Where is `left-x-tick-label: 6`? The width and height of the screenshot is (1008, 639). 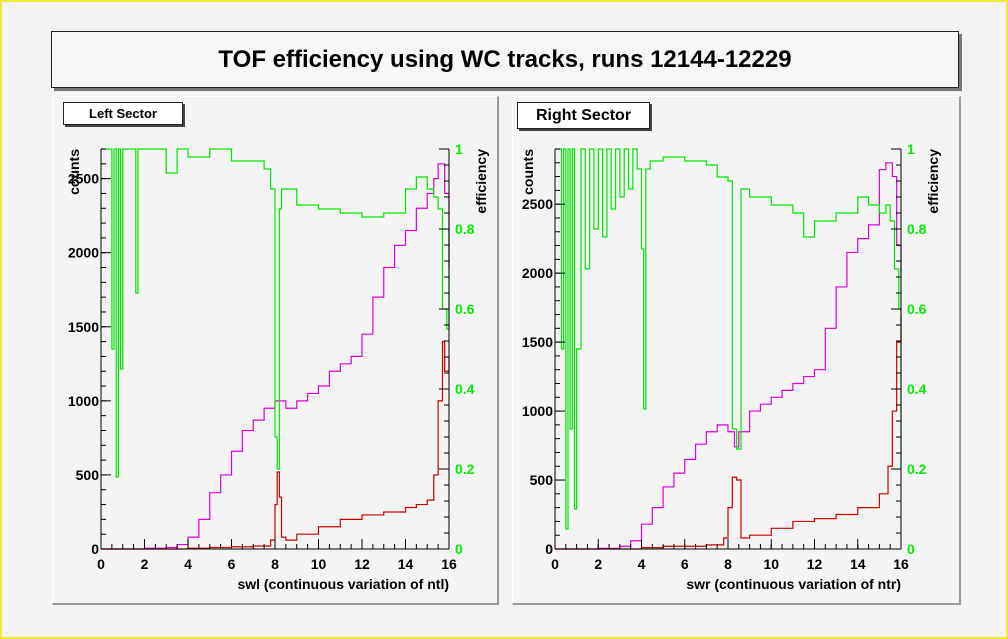 left-x-tick-label: 6 is located at coordinates (232, 564).